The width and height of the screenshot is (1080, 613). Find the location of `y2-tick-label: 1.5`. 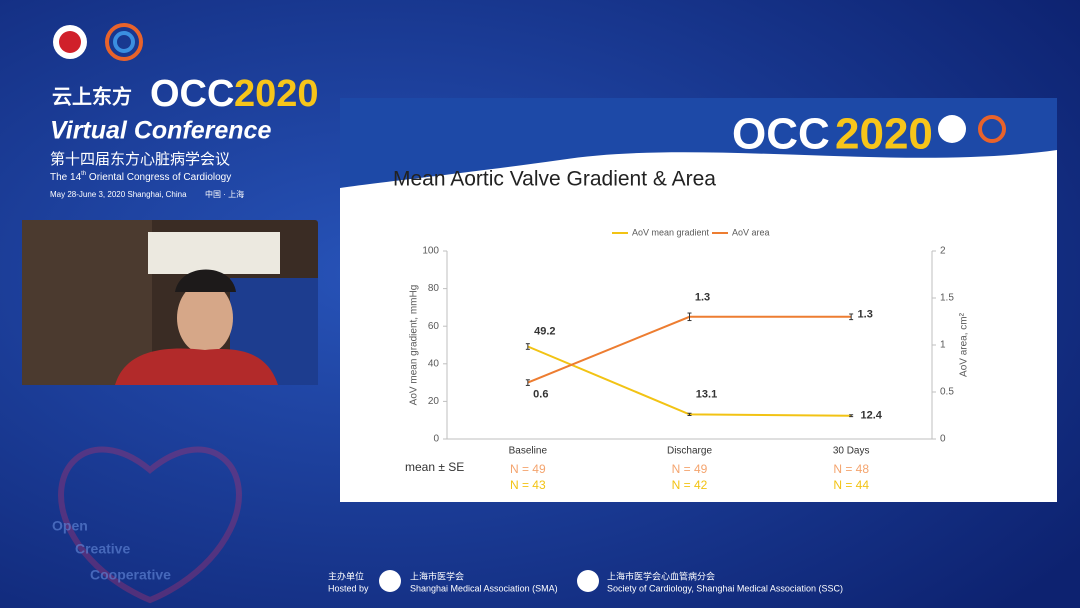

y2-tick-label: 1.5 is located at coordinates (947, 298).